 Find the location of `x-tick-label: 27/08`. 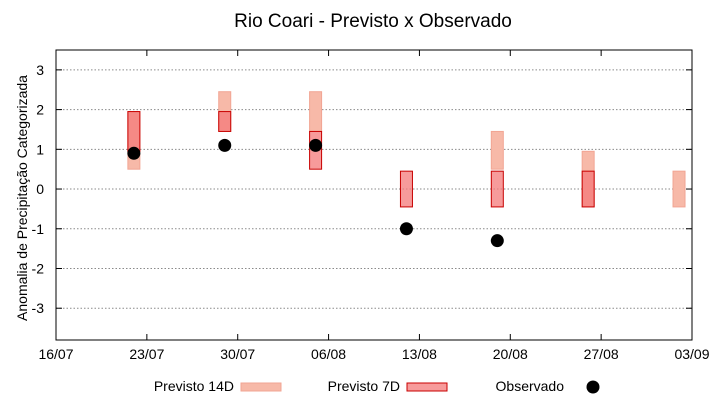

x-tick-label: 27/08 is located at coordinates (601, 354).